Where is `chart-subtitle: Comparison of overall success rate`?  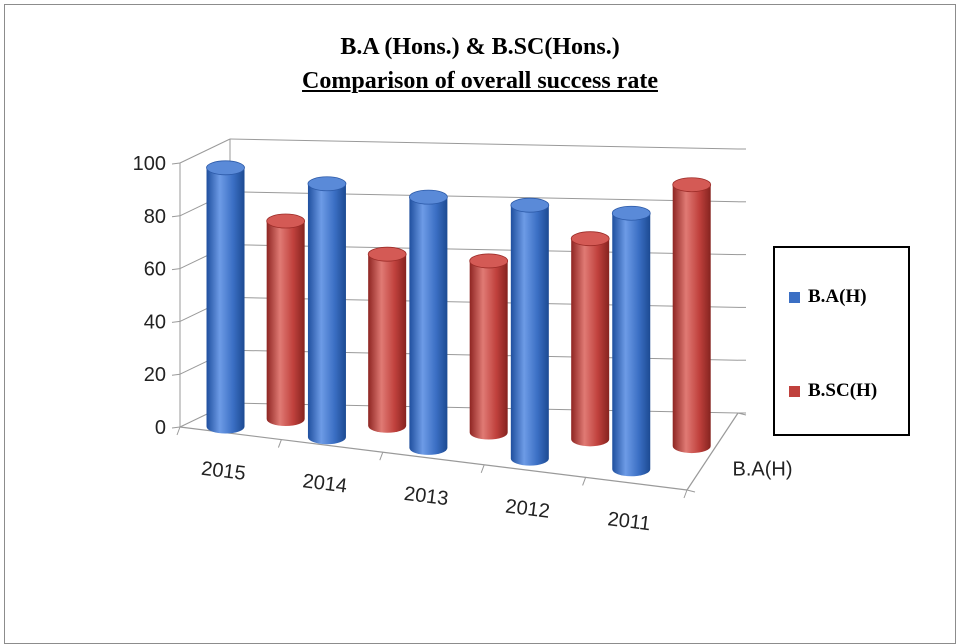
chart-subtitle: Comparison of overall success rate is located at coordinates (480, 81).